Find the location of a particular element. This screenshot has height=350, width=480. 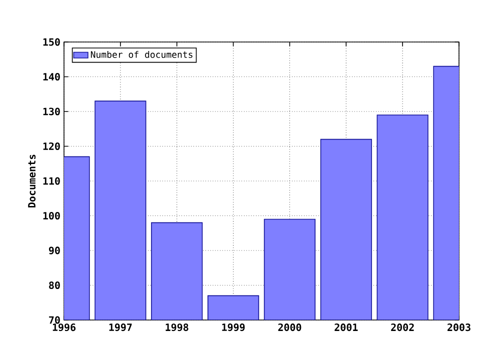

y-tick-label: 130 is located at coordinates (51, 112).